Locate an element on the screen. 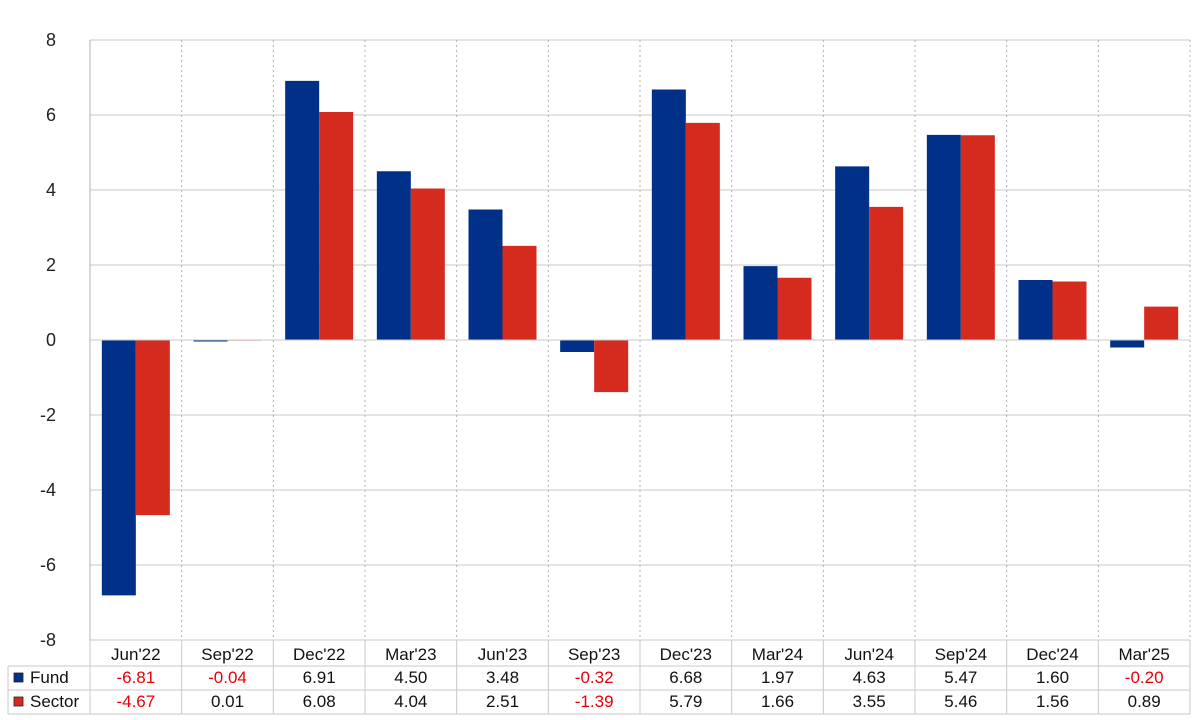 The image size is (1200, 720). data-label-sector: 1.66 is located at coordinates (777, 701).